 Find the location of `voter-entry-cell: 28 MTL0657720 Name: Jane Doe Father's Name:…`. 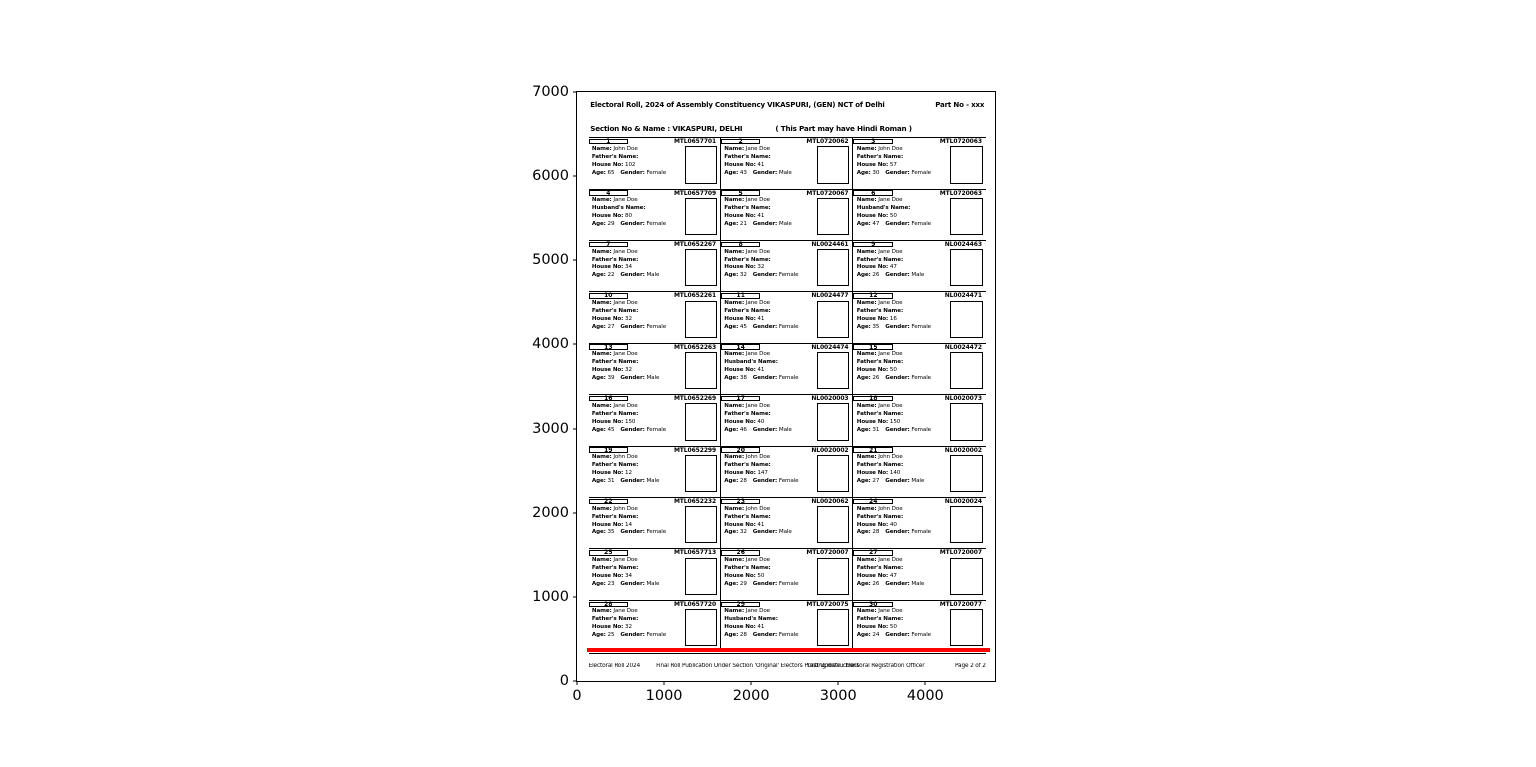

voter-entry-cell: 28 MTL0657720 Name: Jane Doe Father's Name:… is located at coordinates (654, 626).